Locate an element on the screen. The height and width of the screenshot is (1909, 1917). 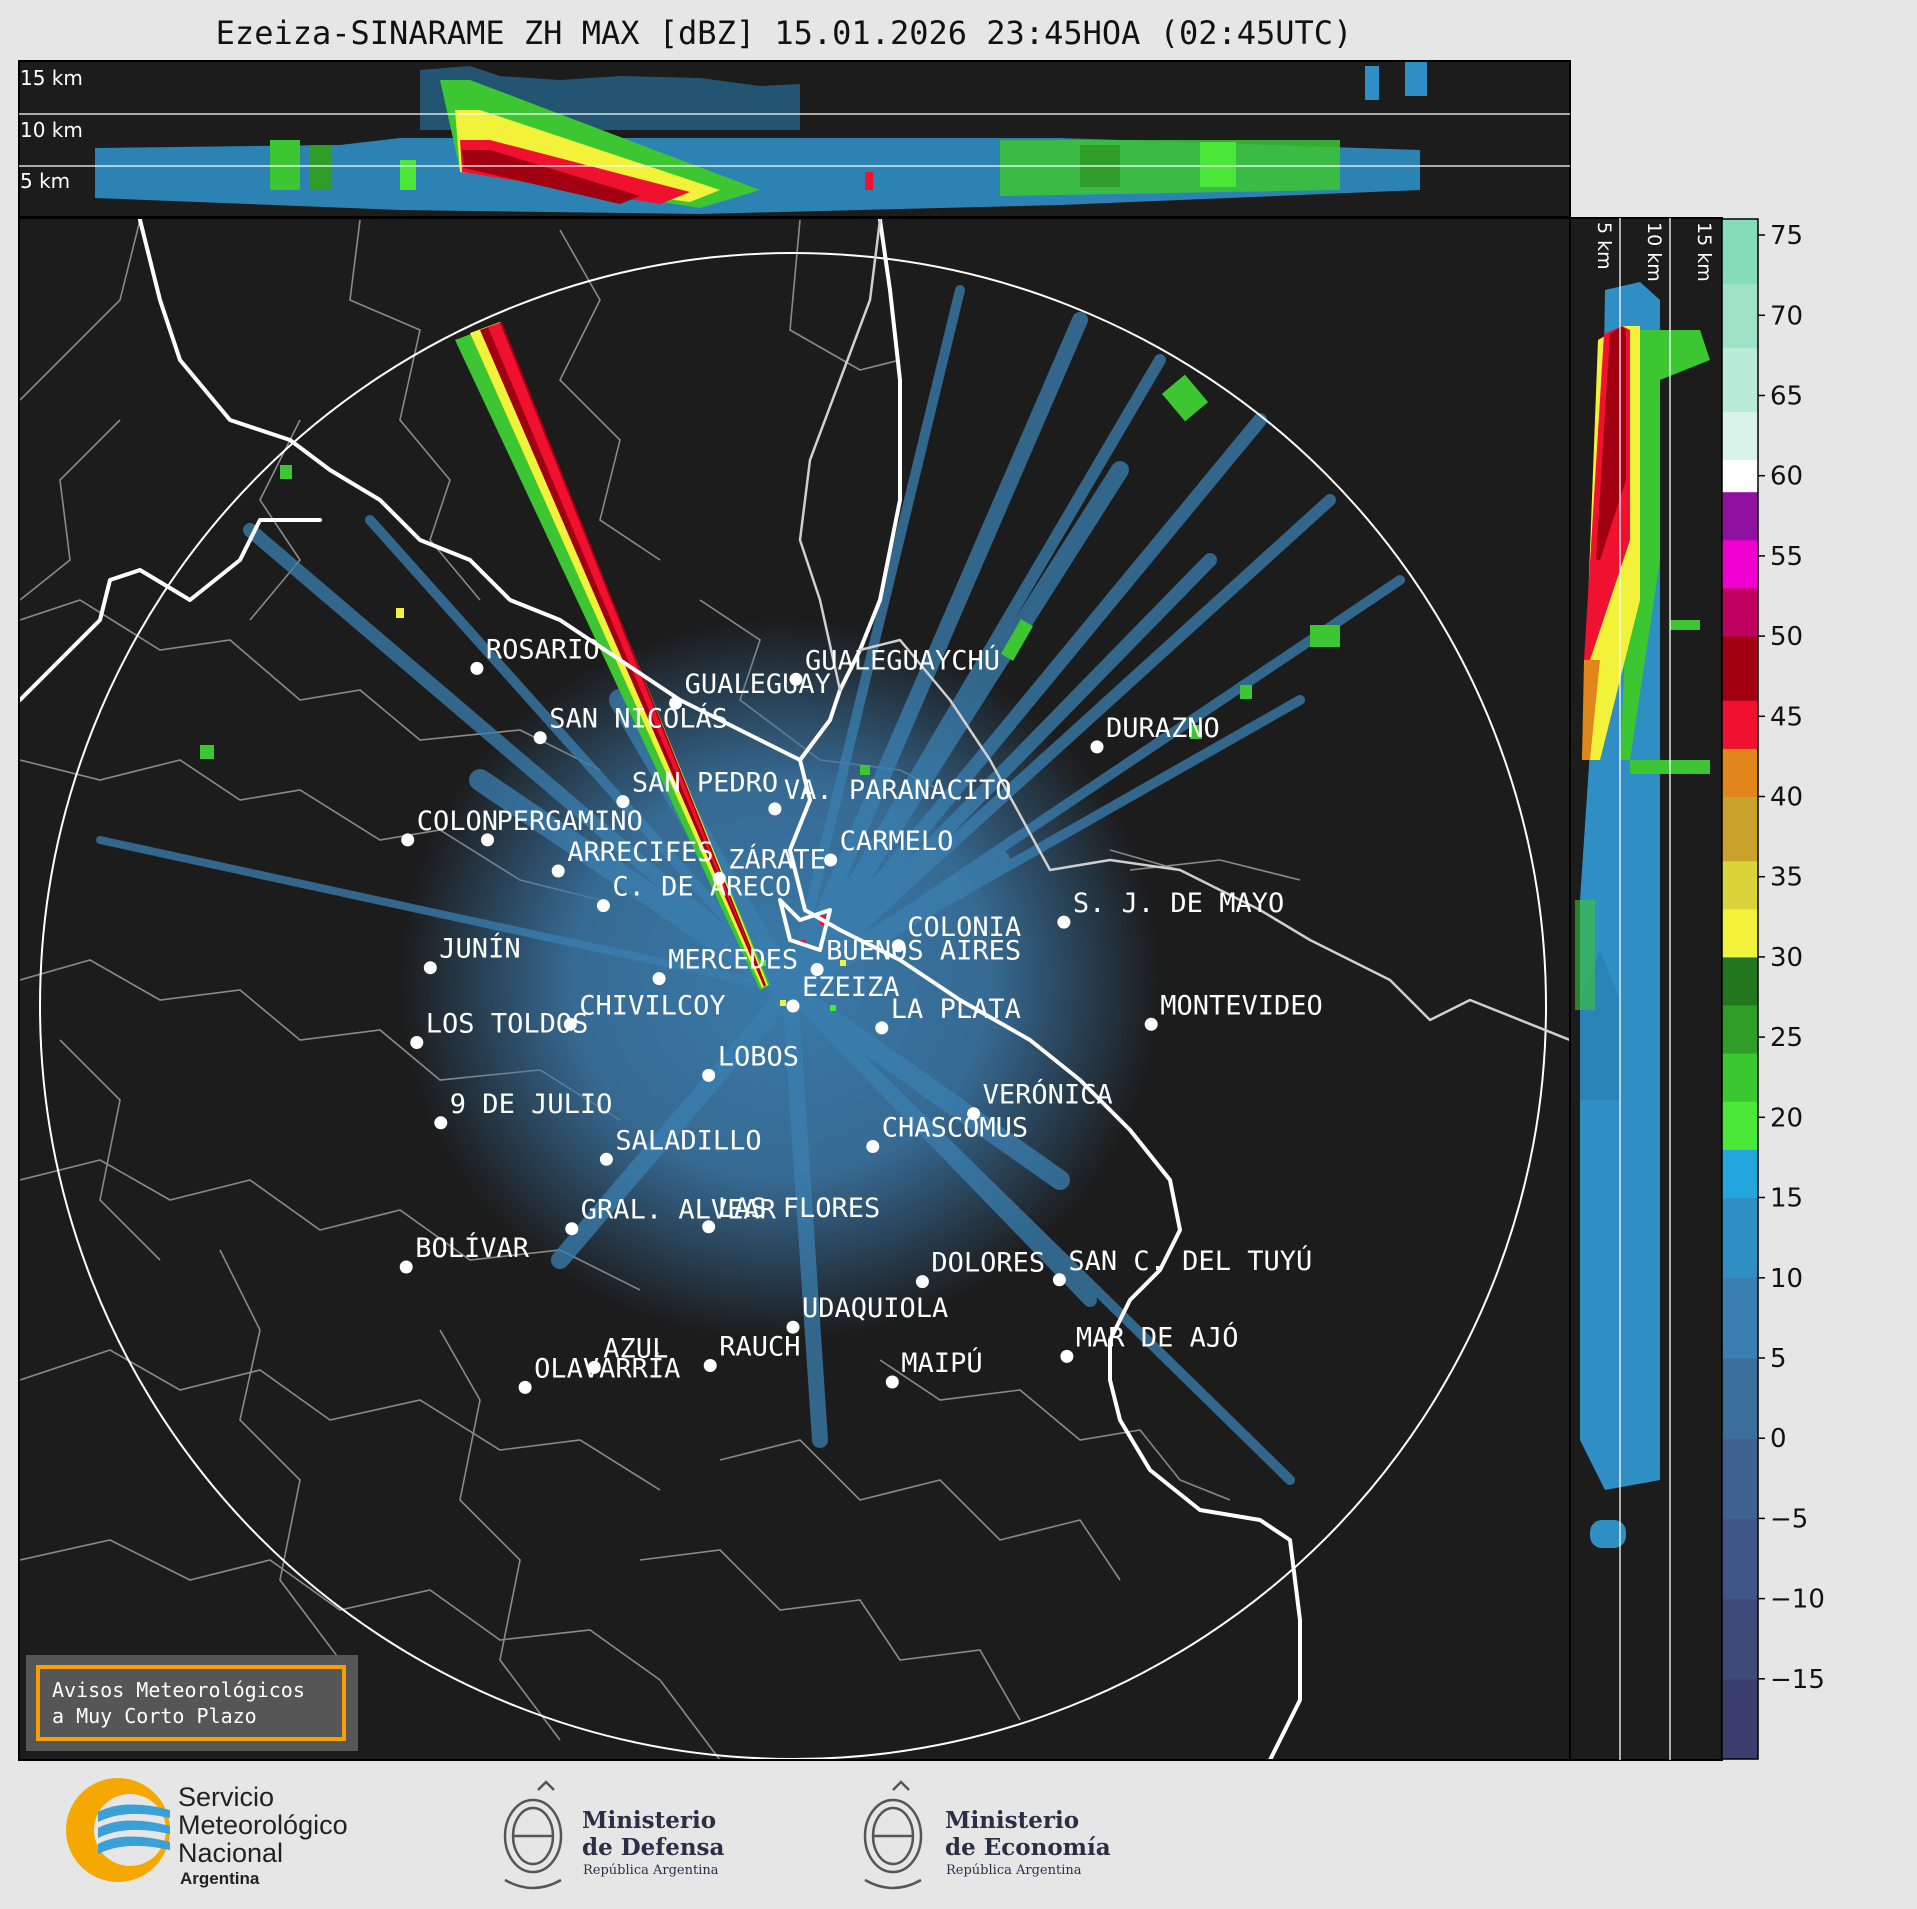
city-label: BUENOS AIRES is located at coordinates (923, 951).